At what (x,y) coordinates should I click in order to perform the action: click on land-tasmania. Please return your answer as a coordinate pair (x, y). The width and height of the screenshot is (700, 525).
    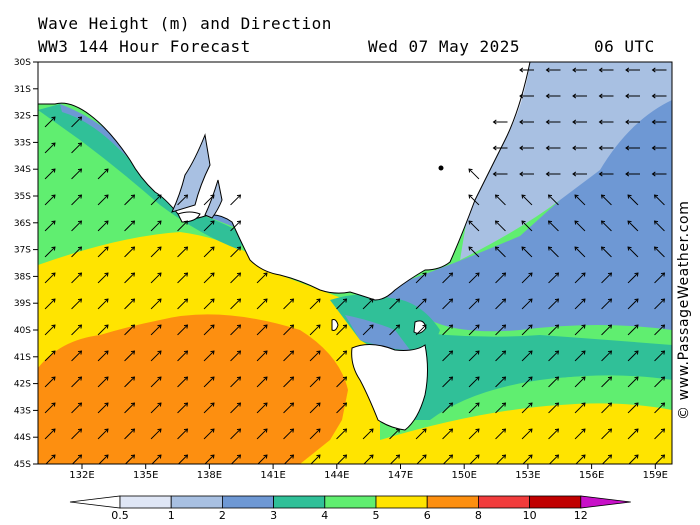
    Looking at the image, I should click on (389, 387).